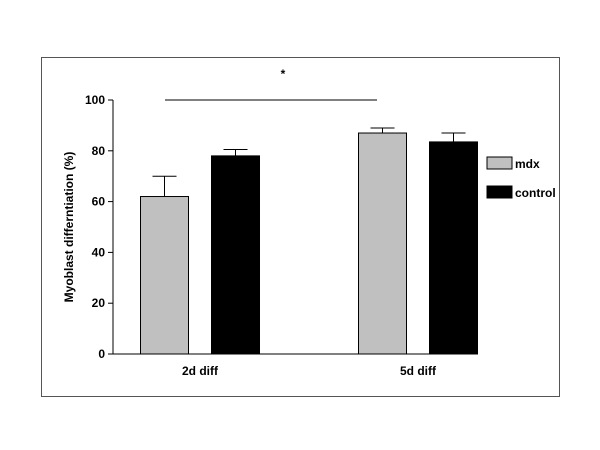  What do you see at coordinates (200, 371) in the screenshot?
I see `x-tick-label-2d-diff: 2d diff` at bounding box center [200, 371].